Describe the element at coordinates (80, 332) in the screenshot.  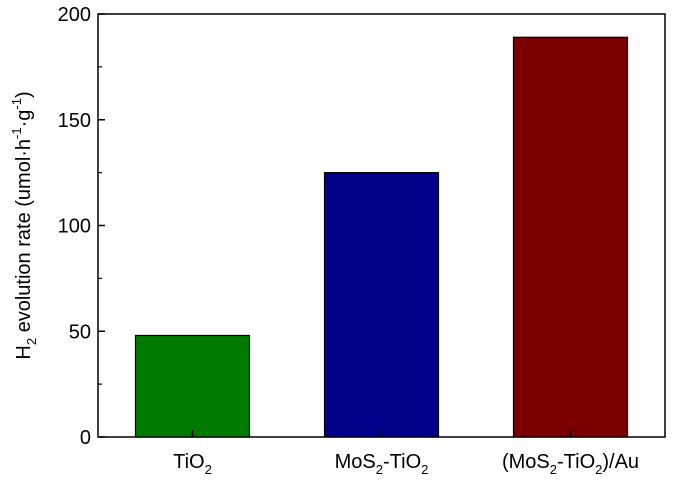
I see `y-tick-label: 50` at that location.